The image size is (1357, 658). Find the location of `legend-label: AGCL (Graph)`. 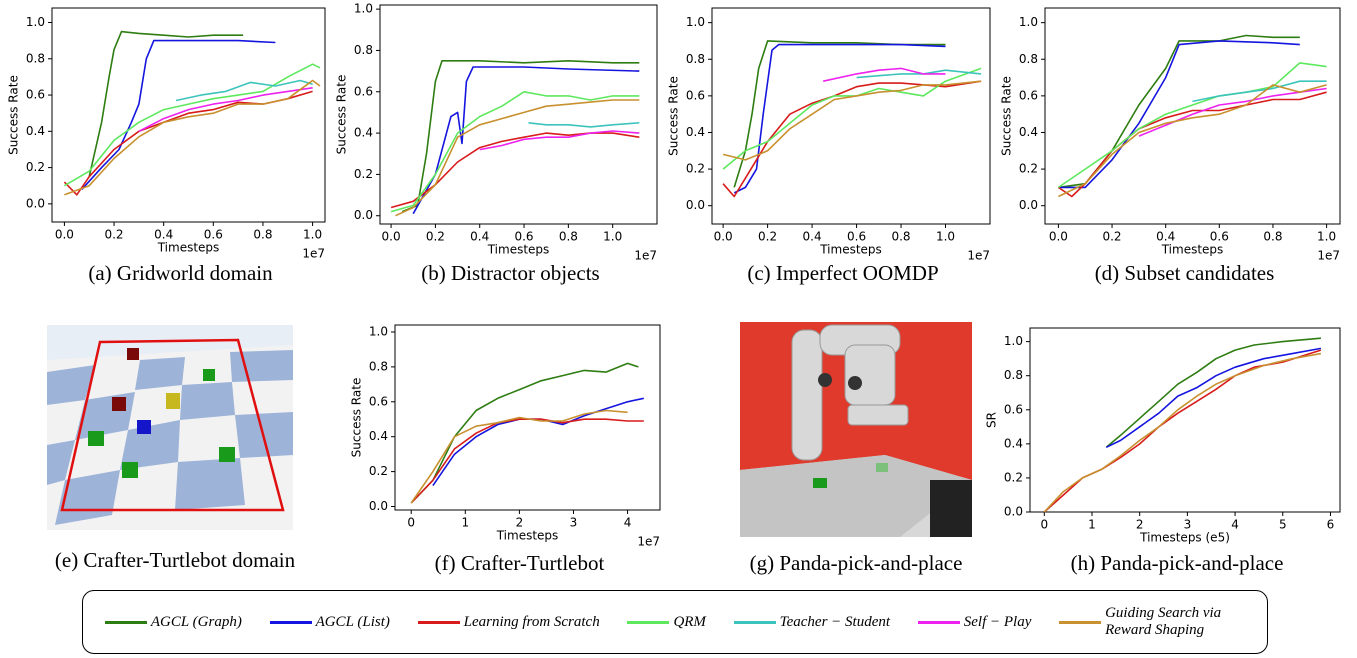

legend-label: AGCL (Graph) is located at coordinates (196, 621).